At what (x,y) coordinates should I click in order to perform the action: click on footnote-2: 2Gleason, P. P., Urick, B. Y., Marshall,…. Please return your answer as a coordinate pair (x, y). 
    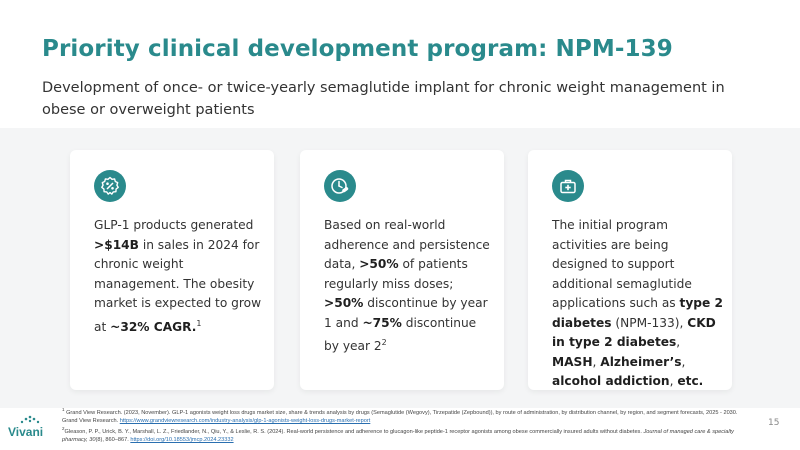
    Looking at the image, I should click on (398, 434).